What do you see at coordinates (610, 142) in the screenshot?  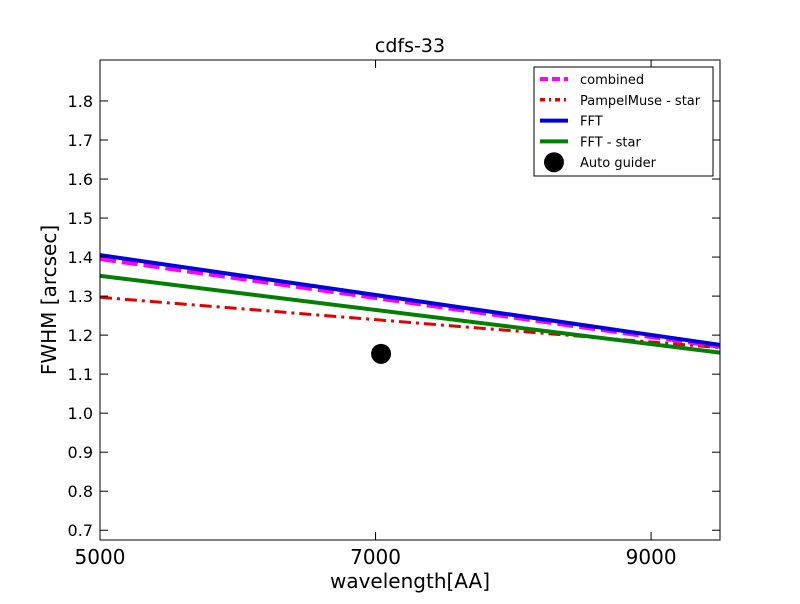 I see `legend-label: FFT - star` at bounding box center [610, 142].